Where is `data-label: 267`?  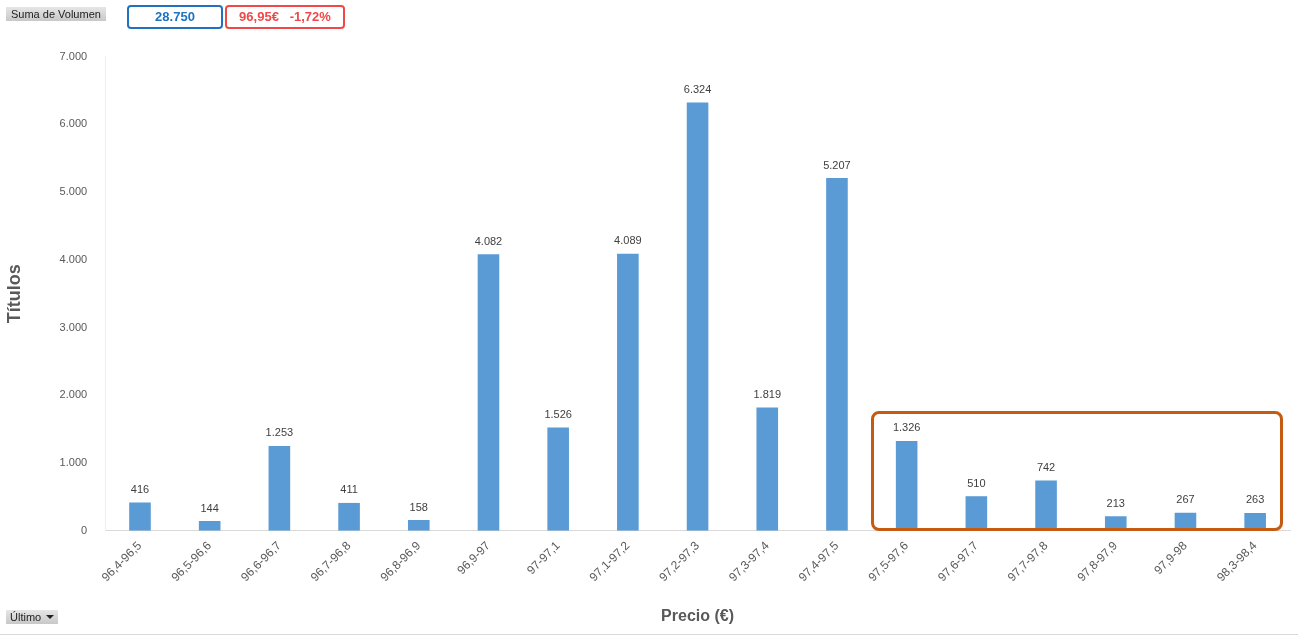 data-label: 267 is located at coordinates (1185, 499).